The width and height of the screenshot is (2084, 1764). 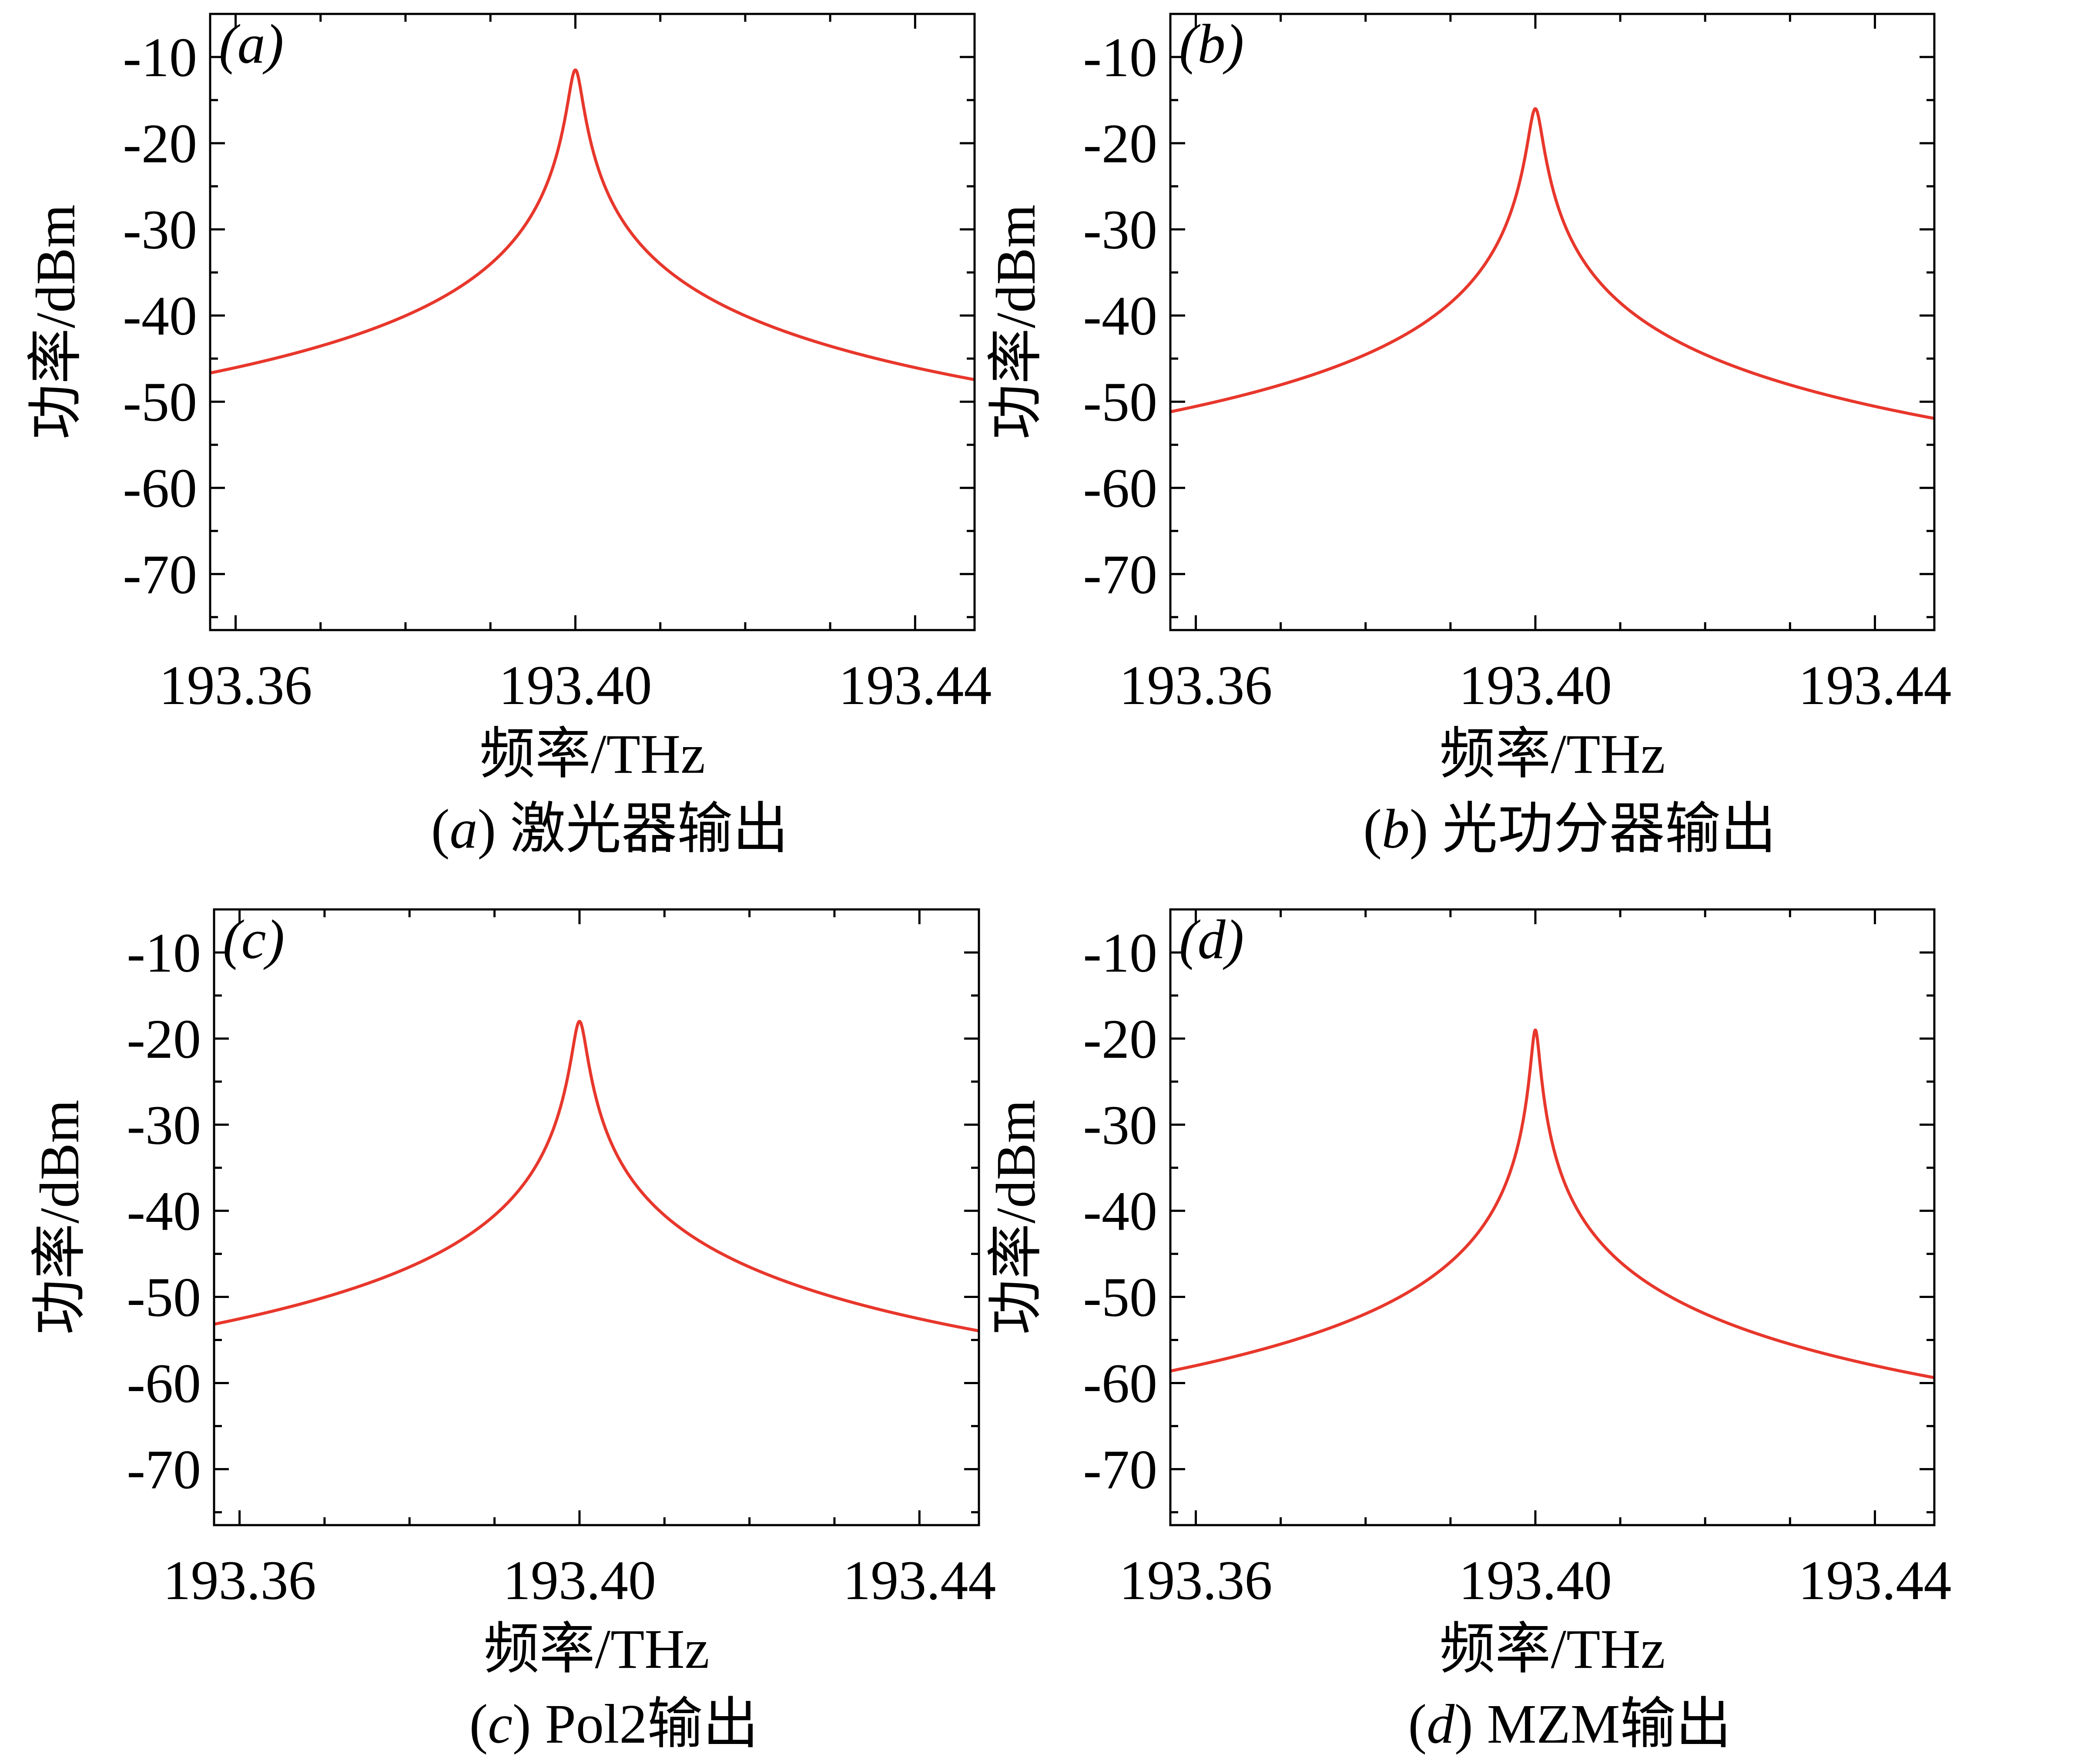 What do you see at coordinates (1569, 829) in the screenshot?
I see `panel-caption: (b) 光功分器输出` at bounding box center [1569, 829].